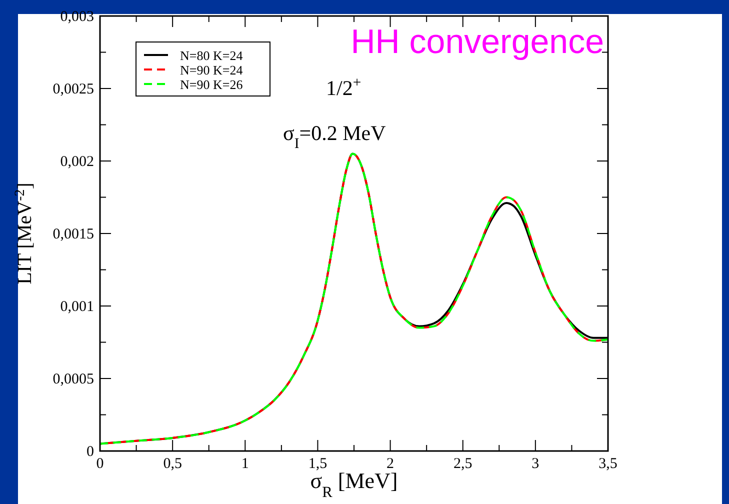 Image resolution: width=729 pixels, height=504 pixels. What do you see at coordinates (462, 464) in the screenshot?
I see `x-tick-label: 2,5` at bounding box center [462, 464].